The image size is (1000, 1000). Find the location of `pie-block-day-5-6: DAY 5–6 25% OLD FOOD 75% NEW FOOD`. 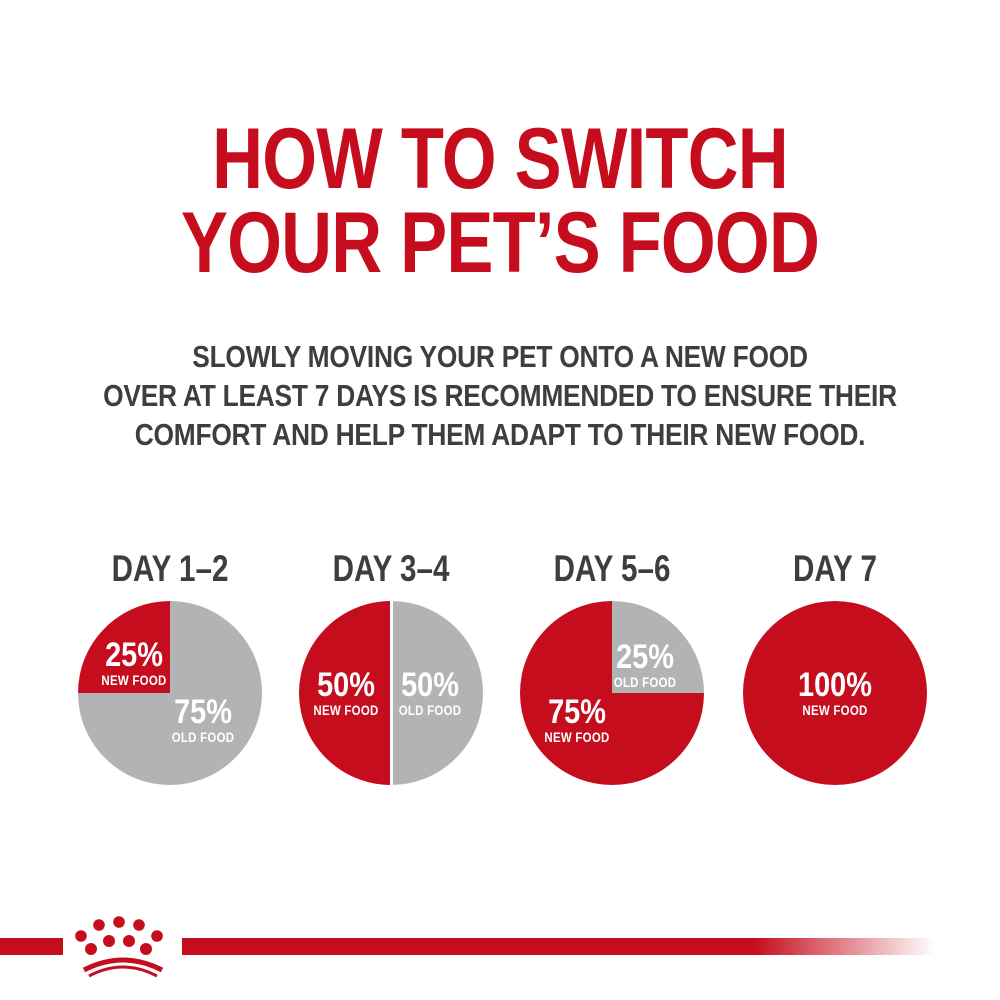

pie-block-day-5-6: DAY 5–6 25% OLD FOOD 75% NEW FOOD is located at coordinates (612, 680).